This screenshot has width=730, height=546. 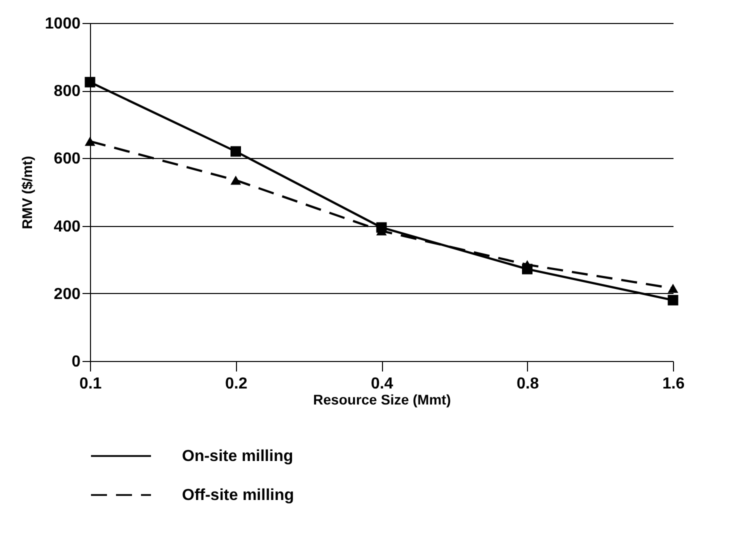 I want to click on y-tick-label: 200, so click(x=67, y=294).